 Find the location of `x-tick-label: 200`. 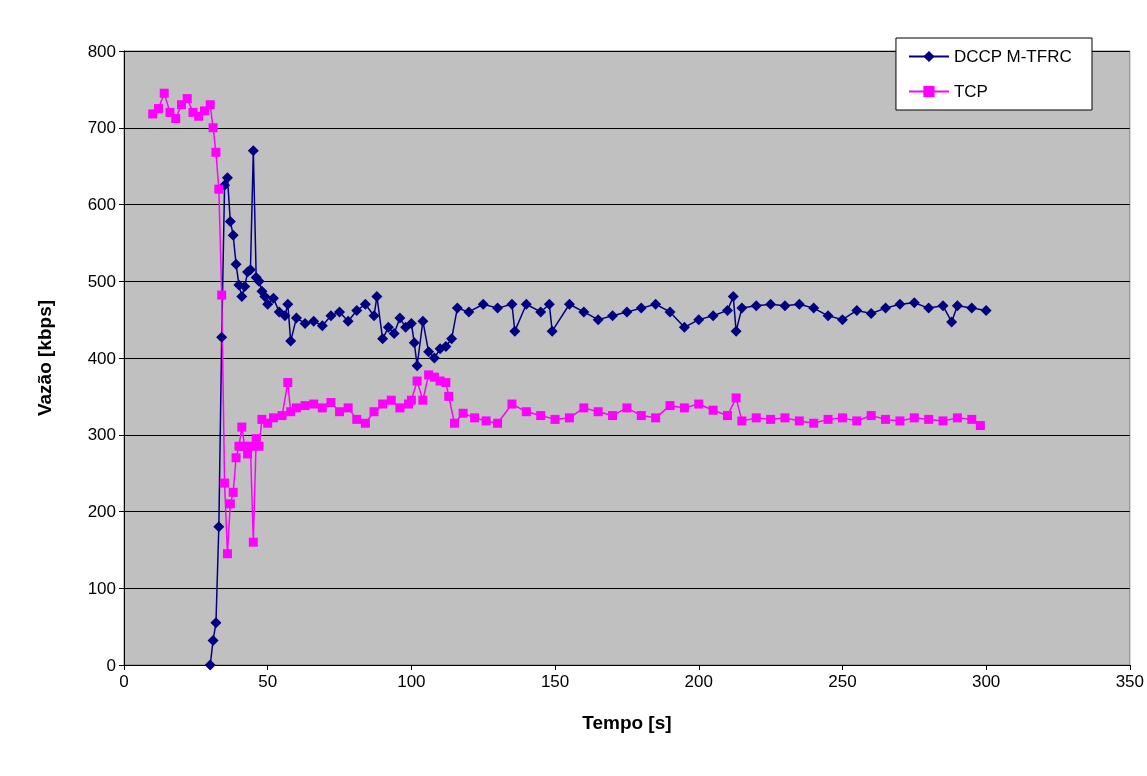

x-tick-label: 200 is located at coordinates (698, 681).